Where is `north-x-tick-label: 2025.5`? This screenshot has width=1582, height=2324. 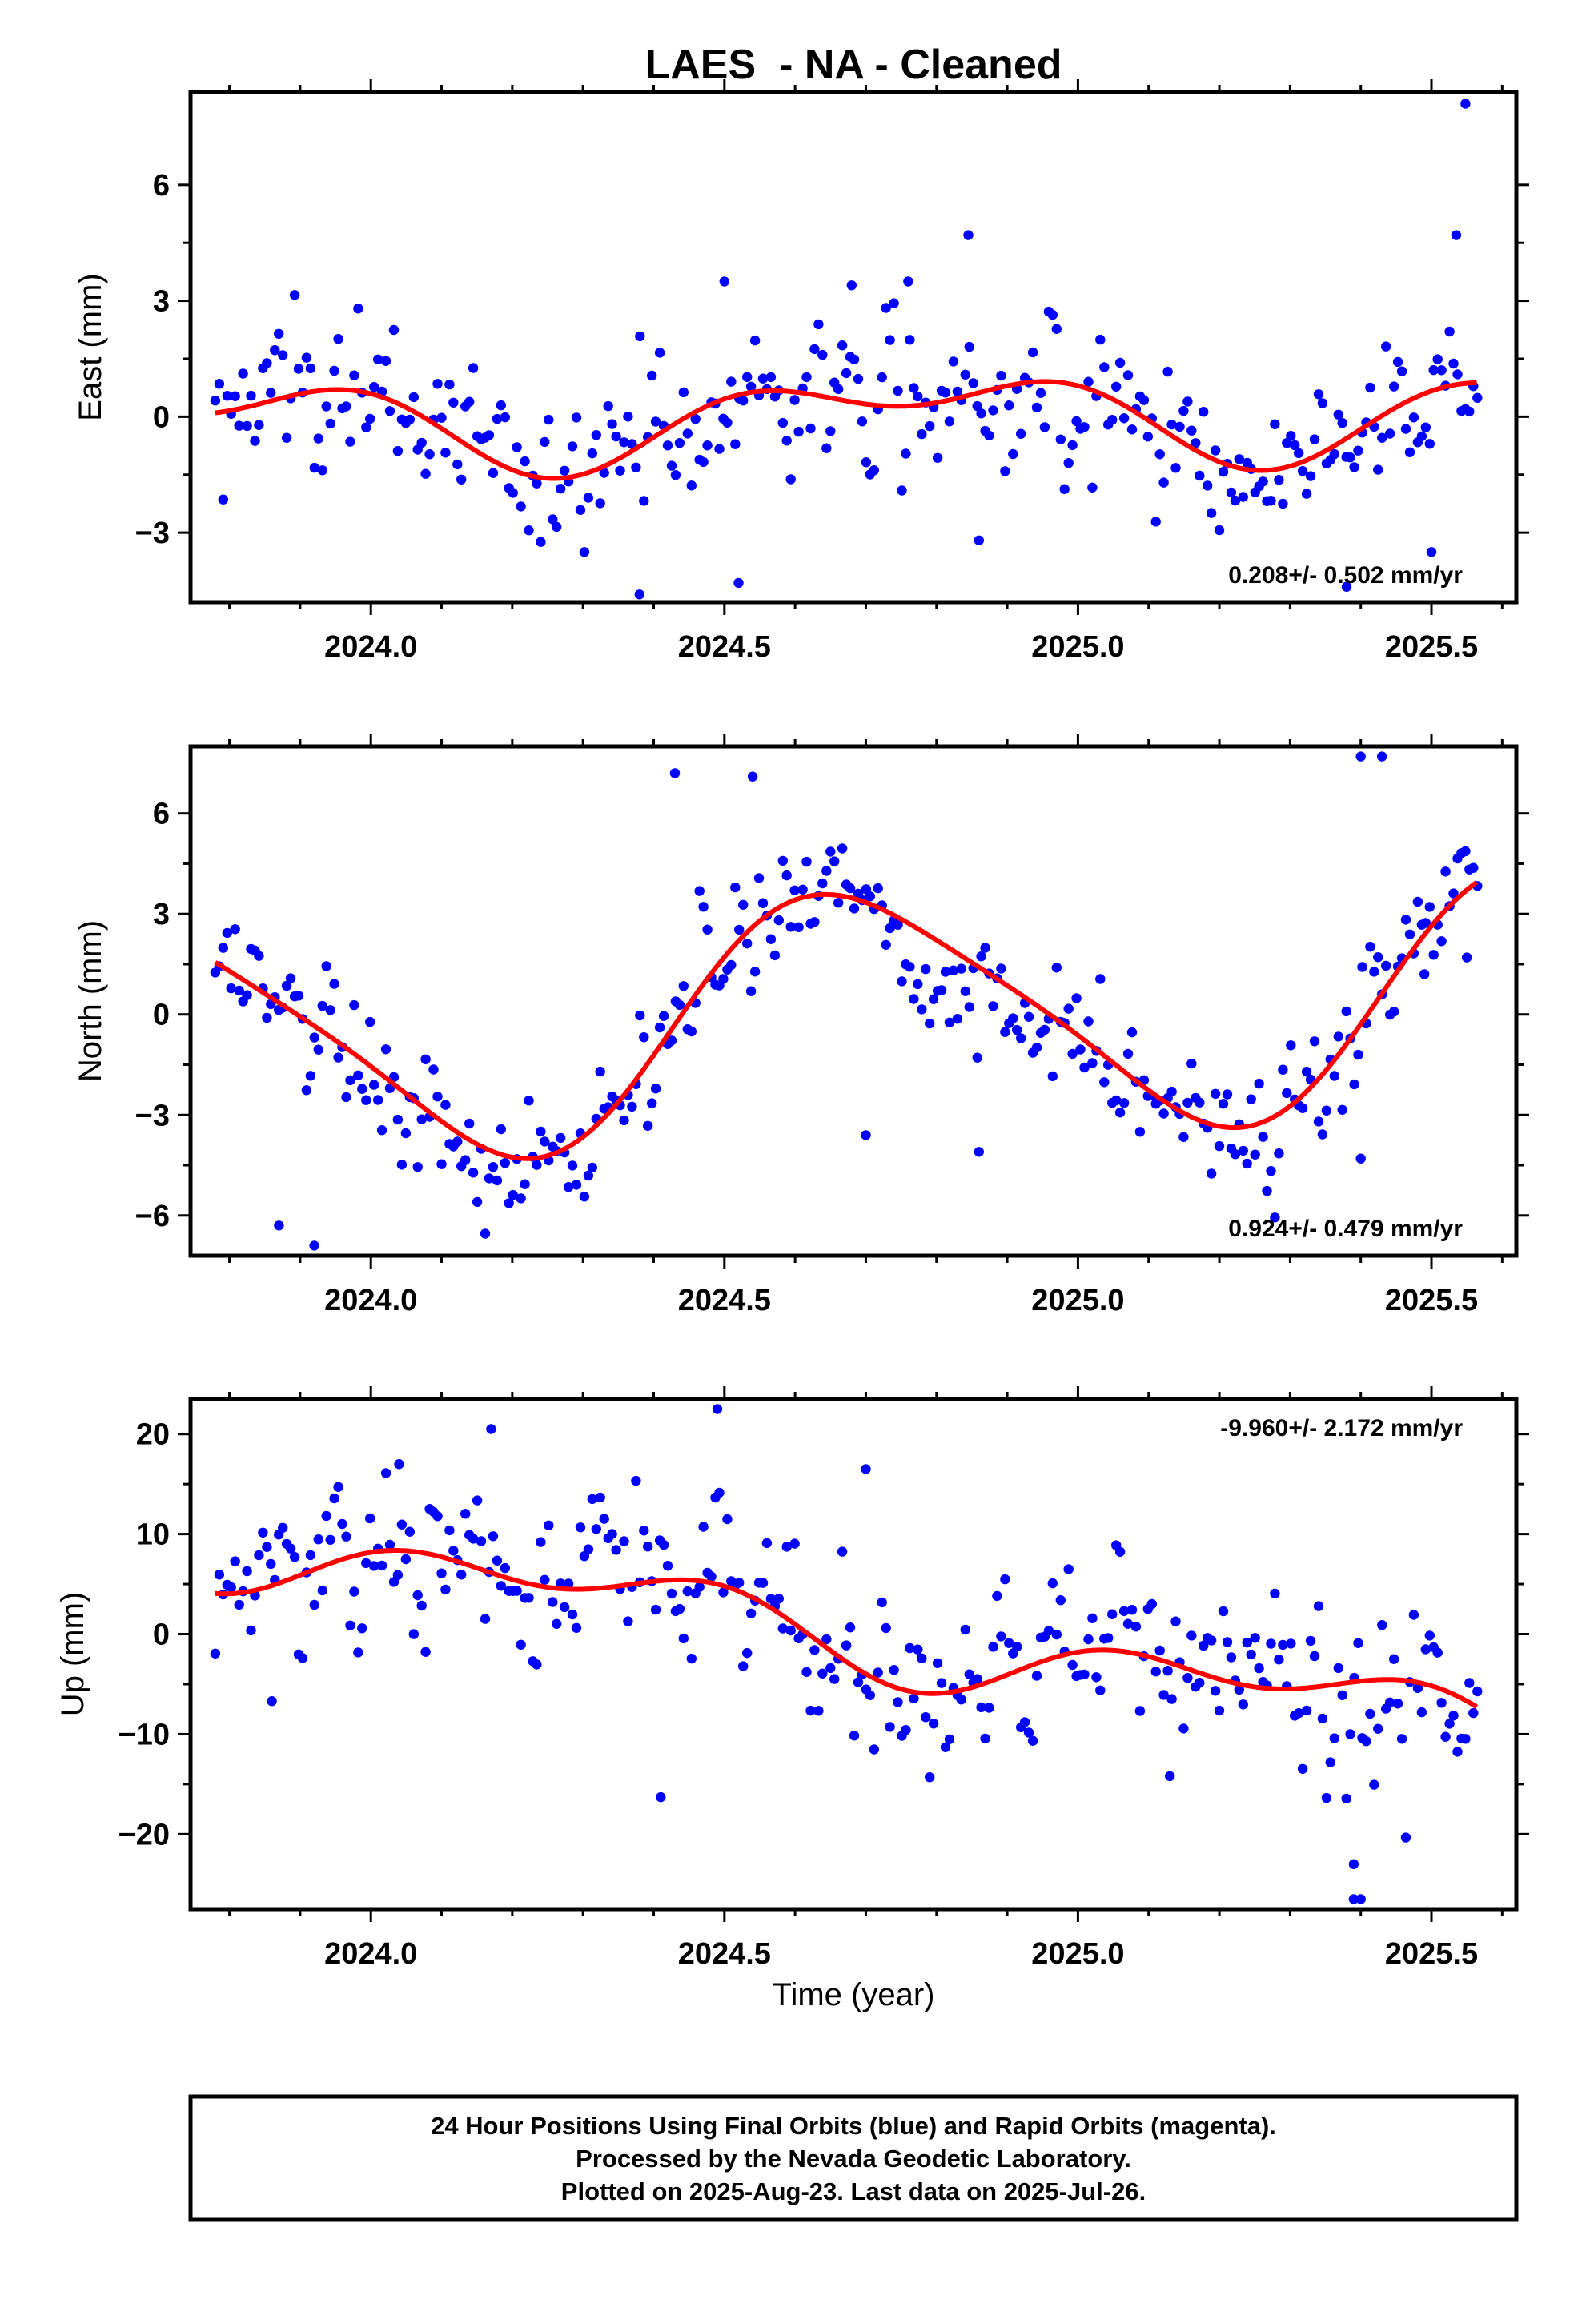 north-x-tick-label: 2025.5 is located at coordinates (1432, 1300).